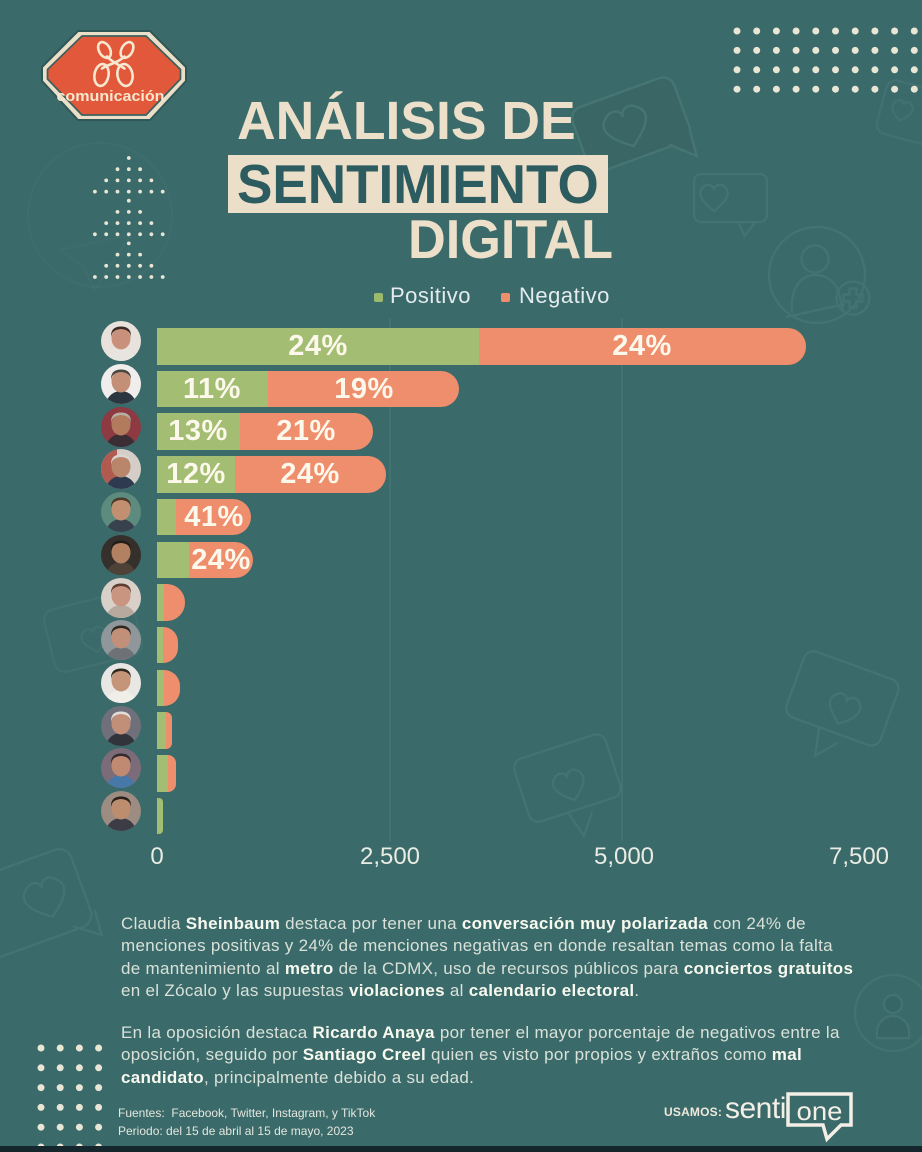 The height and width of the screenshot is (1152, 922). I want to click on svg-text: one, so click(820, 1111).